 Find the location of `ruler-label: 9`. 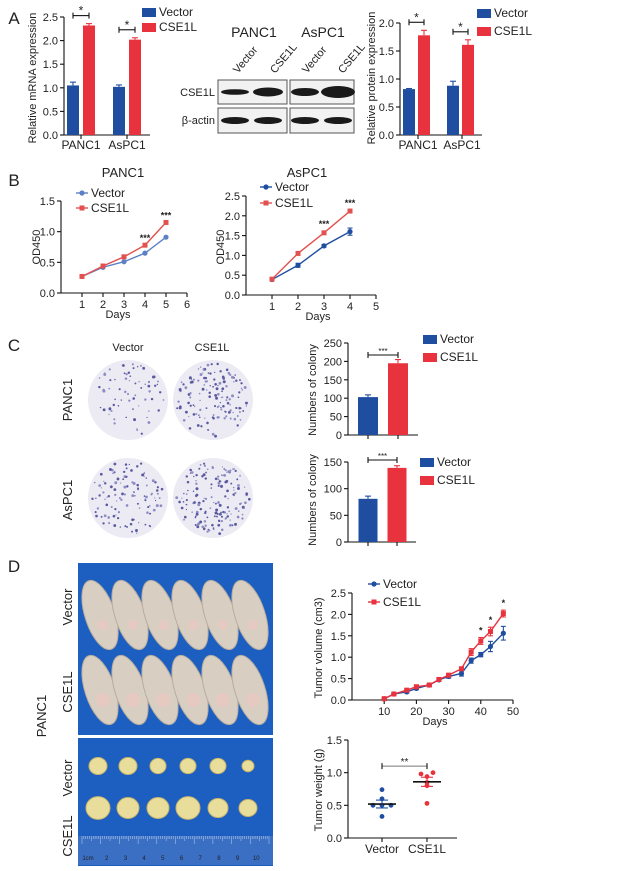

ruler-label: 9 is located at coordinates (238, 859).